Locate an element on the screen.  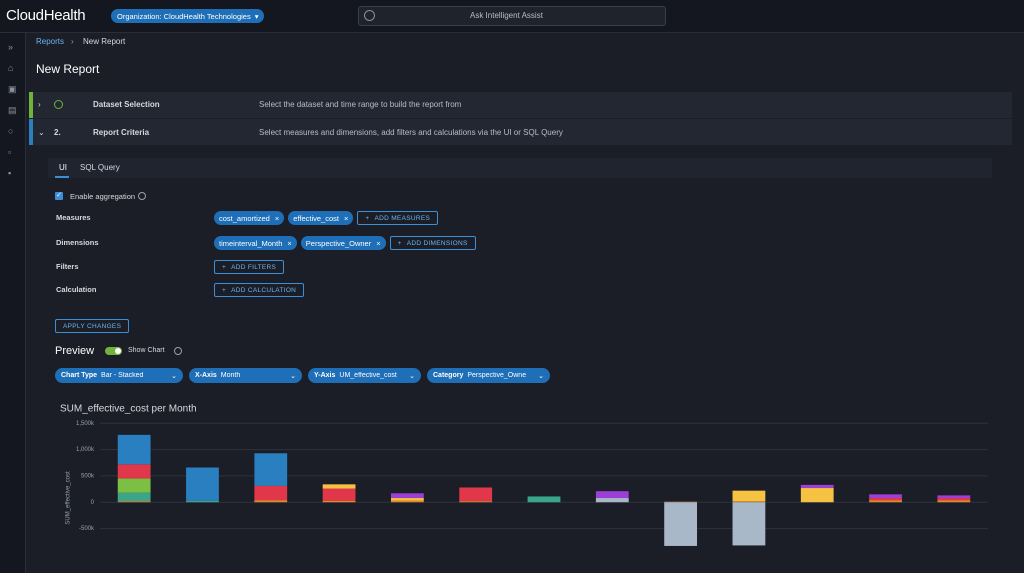
aggregation-label: Enable aggregation is located at coordinates (103, 196).